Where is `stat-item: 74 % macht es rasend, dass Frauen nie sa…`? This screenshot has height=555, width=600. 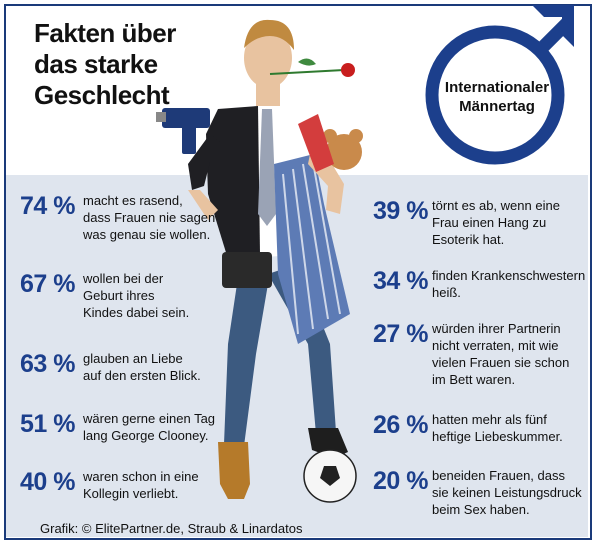
stat-item: 74 % macht es rasend, dass Frauen nie sa… is located at coordinates (121, 217).